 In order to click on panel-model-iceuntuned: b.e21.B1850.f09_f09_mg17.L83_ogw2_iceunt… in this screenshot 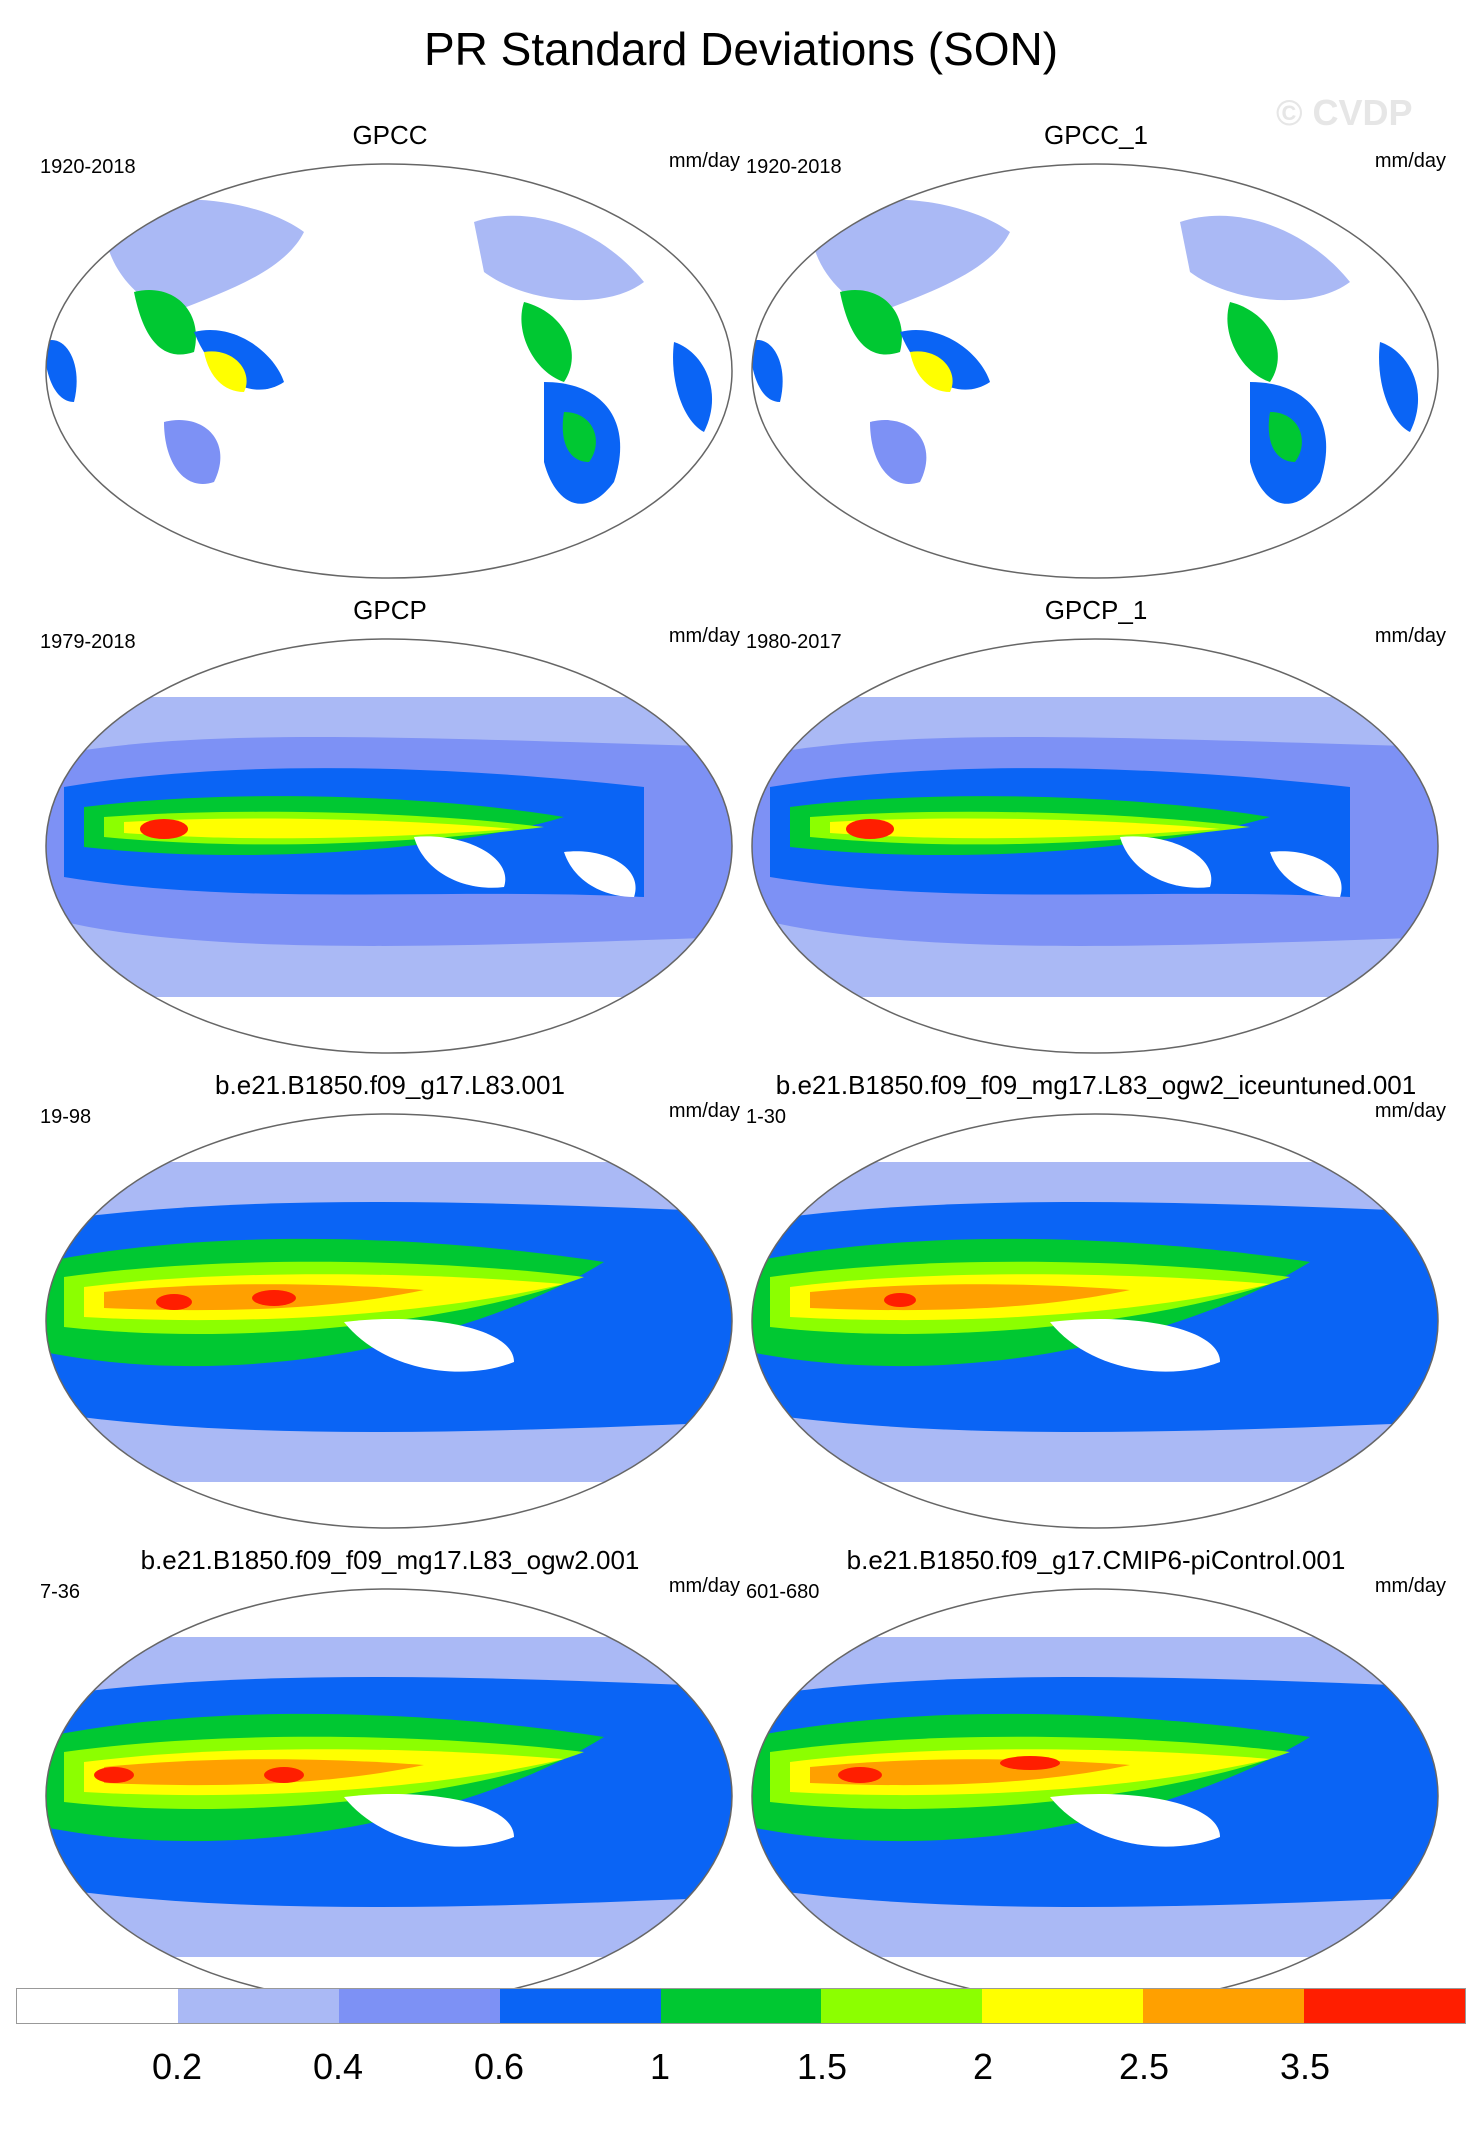, I will do `click(1096, 1300)`.